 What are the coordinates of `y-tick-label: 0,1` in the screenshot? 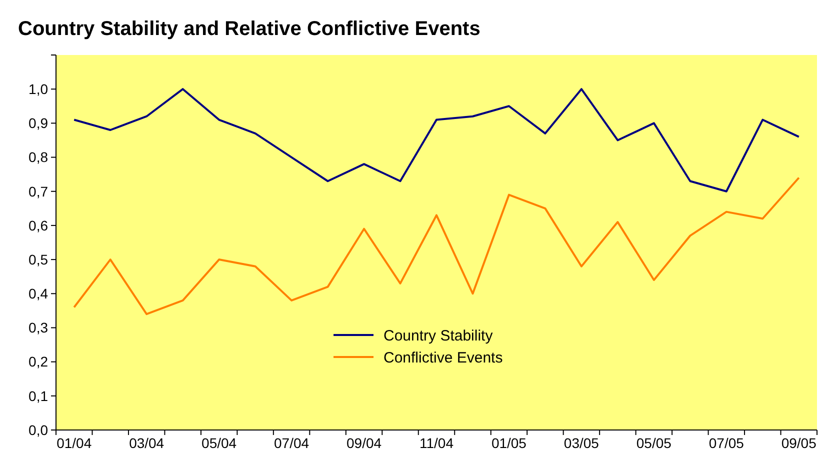 It's located at (38, 396).